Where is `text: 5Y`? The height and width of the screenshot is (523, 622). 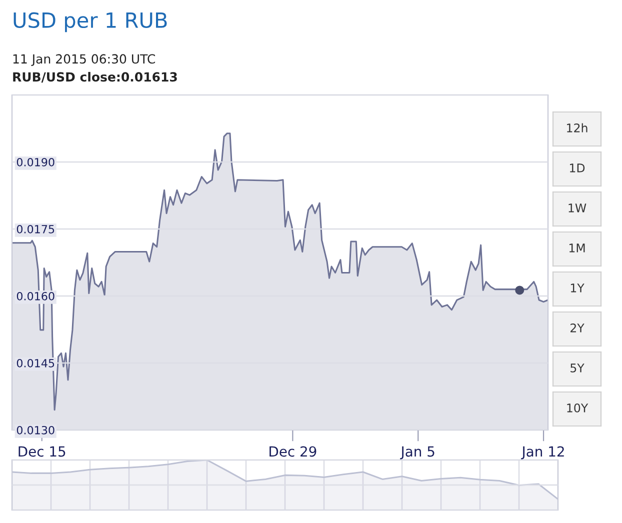 text: 5Y is located at coordinates (577, 368).